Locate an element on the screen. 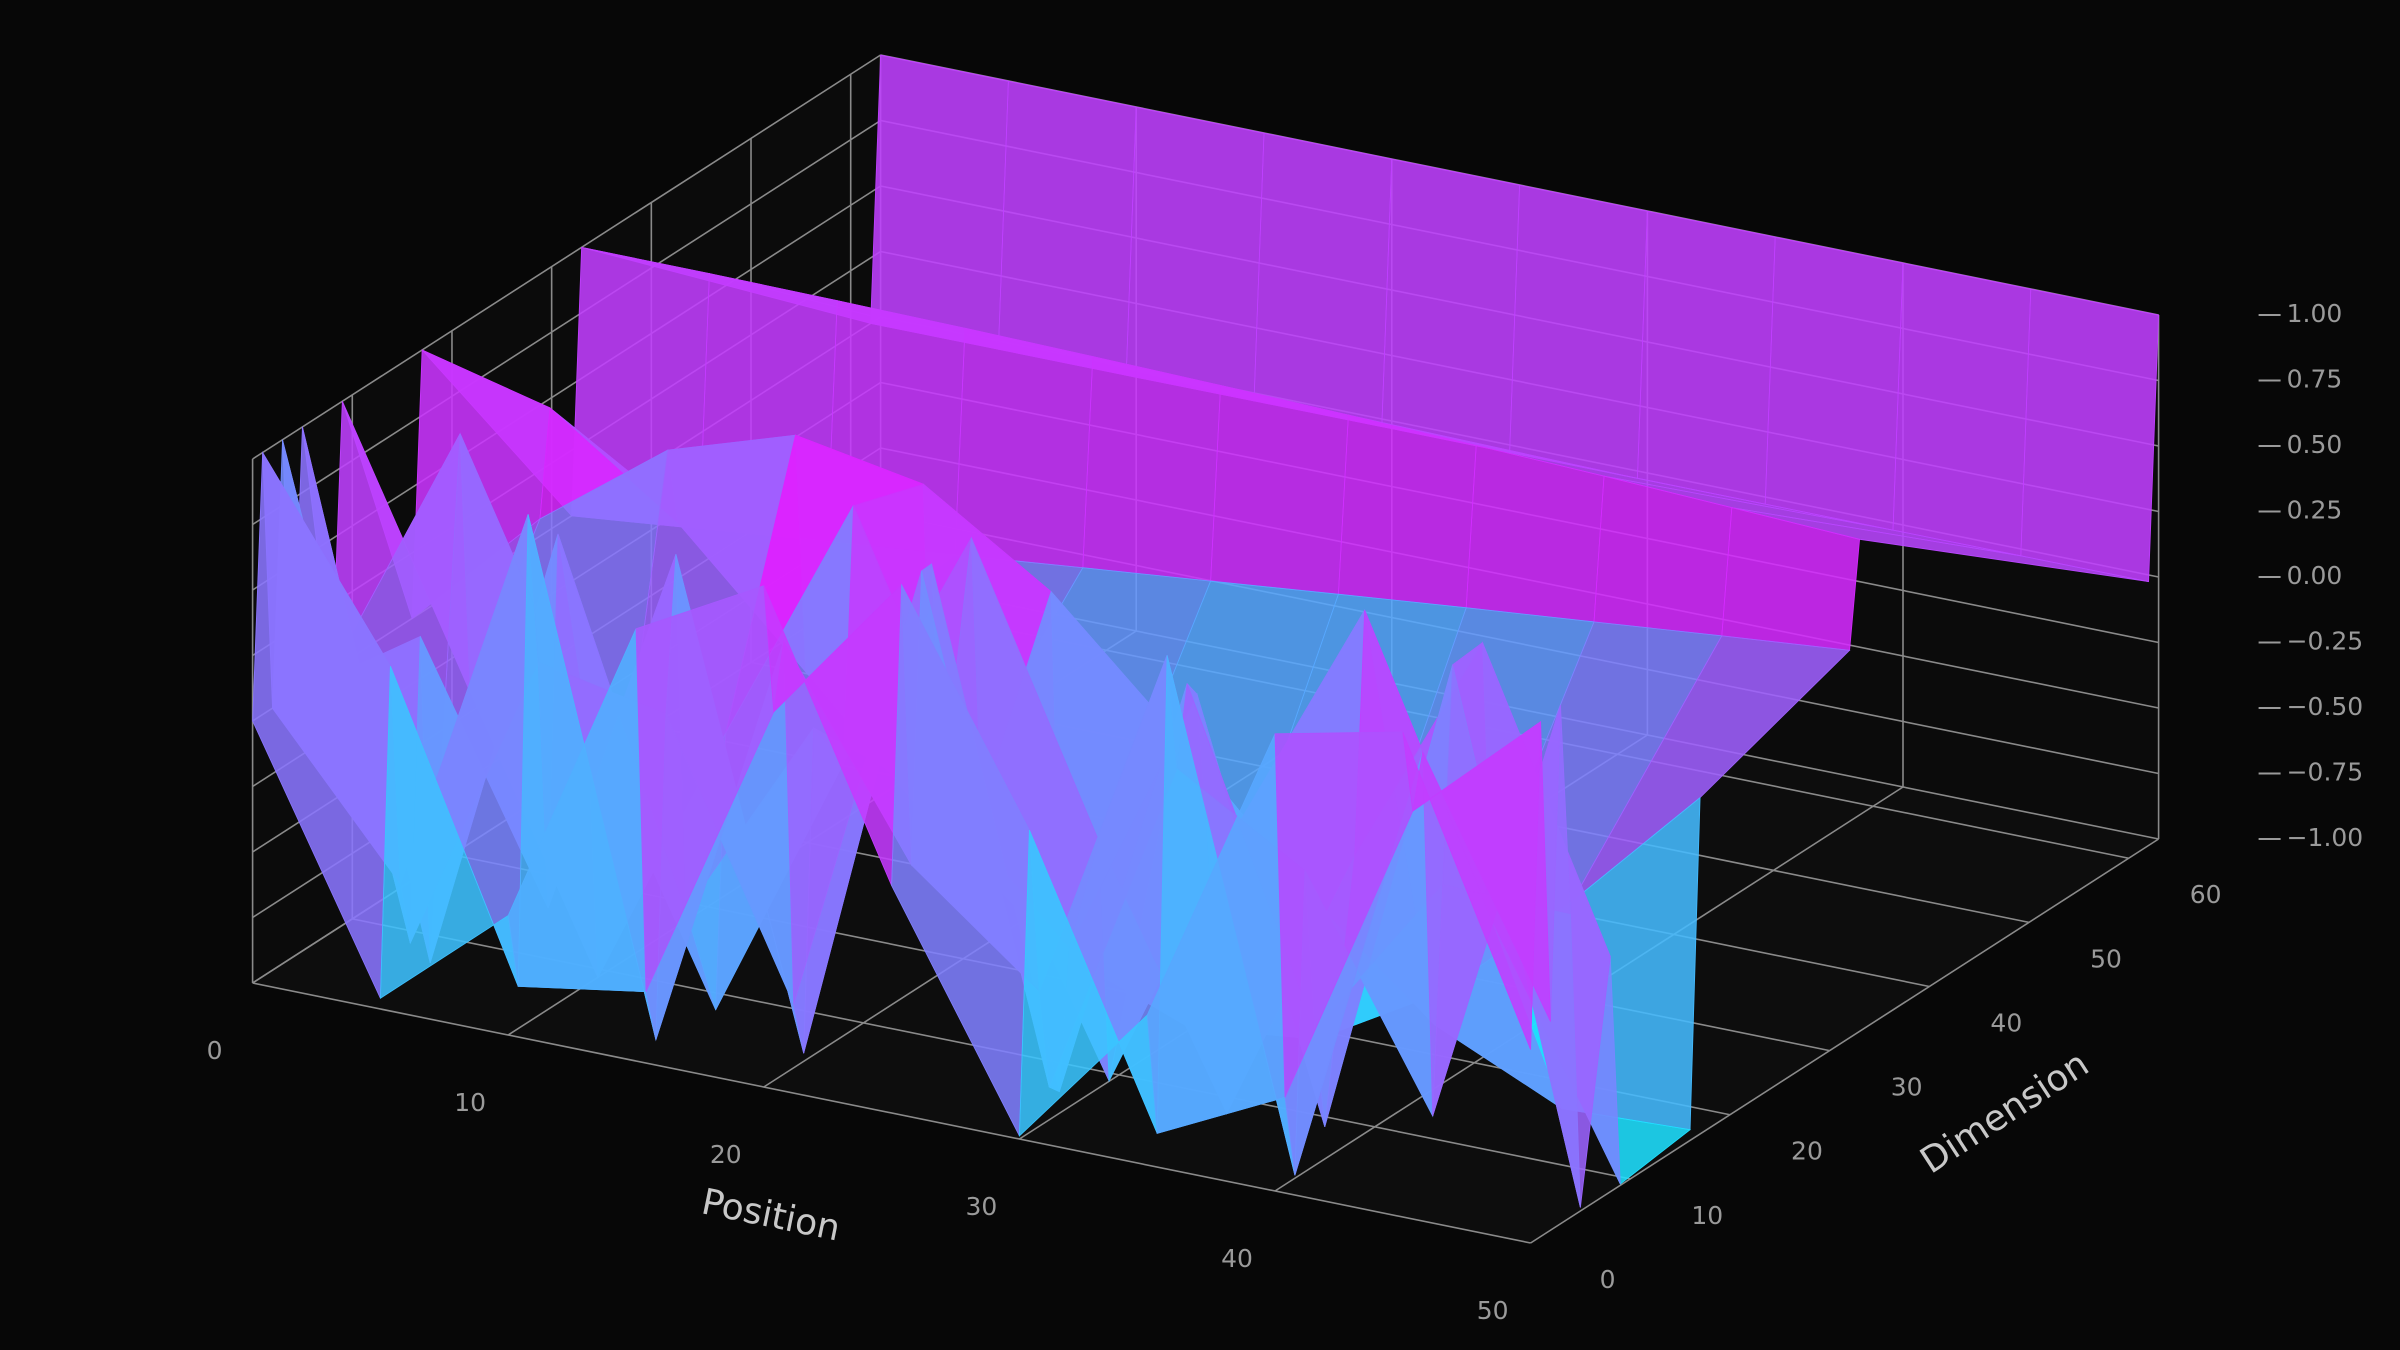 This screenshot has height=1350, width=2400. z-tick-label: −0.25 is located at coordinates (2325, 641).